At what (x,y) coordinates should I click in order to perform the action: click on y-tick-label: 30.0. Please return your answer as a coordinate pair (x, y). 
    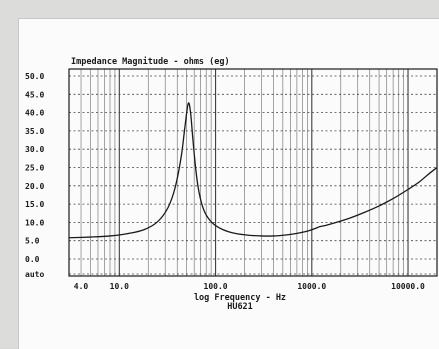
    Looking at the image, I should click on (34, 149).